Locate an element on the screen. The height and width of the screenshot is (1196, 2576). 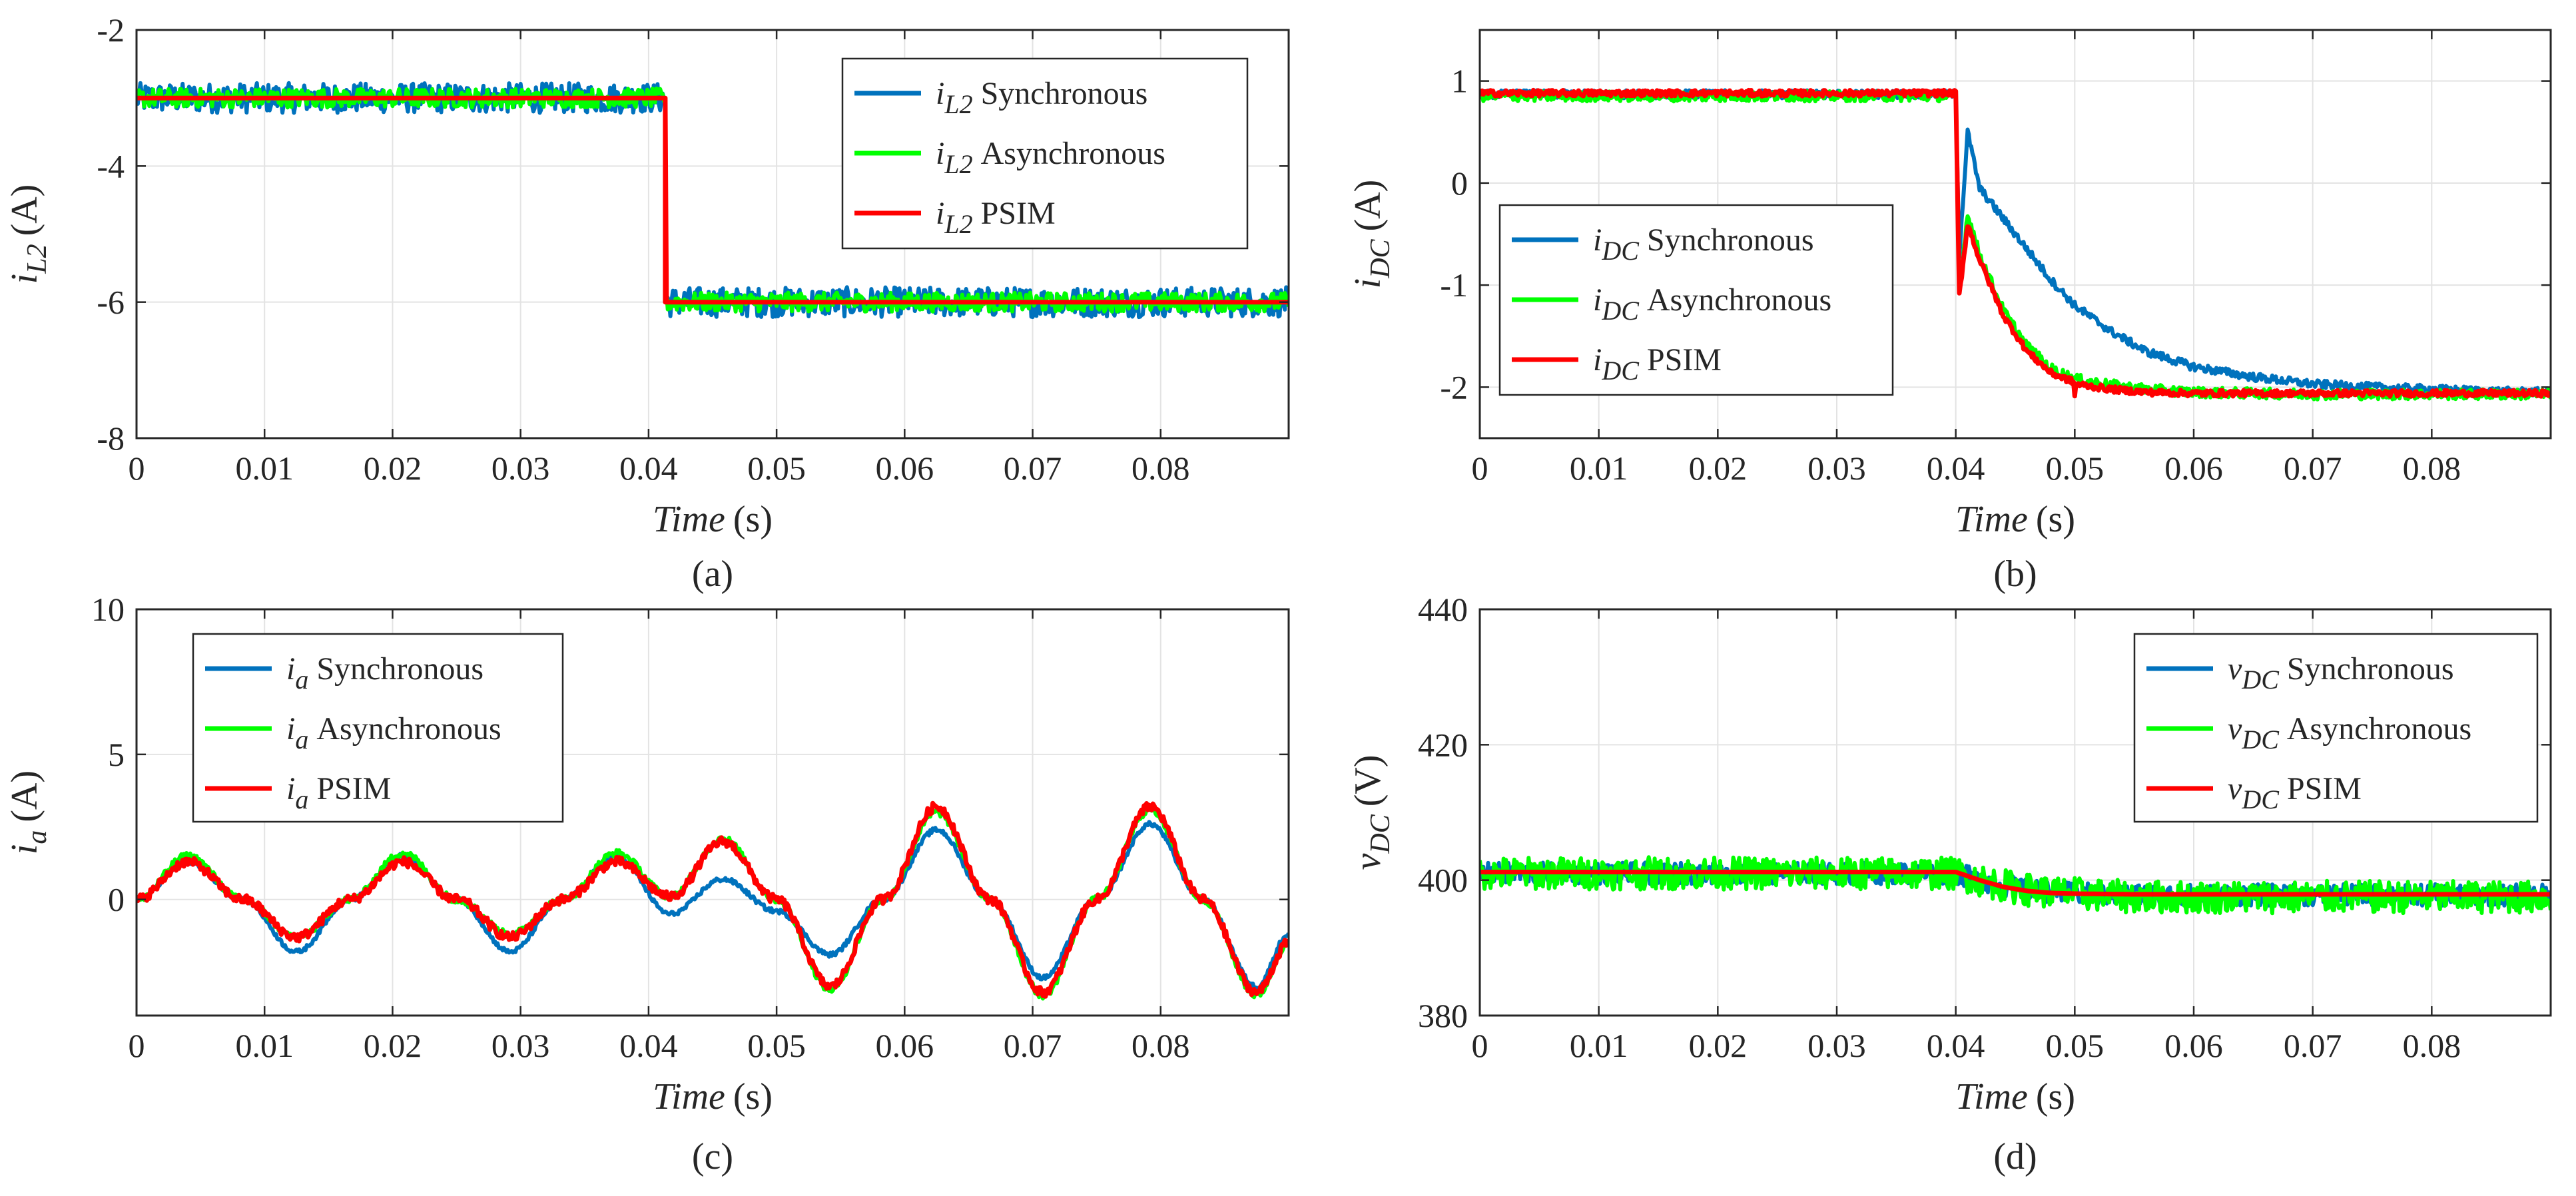
y-tick-label: 5 is located at coordinates (116, 755).